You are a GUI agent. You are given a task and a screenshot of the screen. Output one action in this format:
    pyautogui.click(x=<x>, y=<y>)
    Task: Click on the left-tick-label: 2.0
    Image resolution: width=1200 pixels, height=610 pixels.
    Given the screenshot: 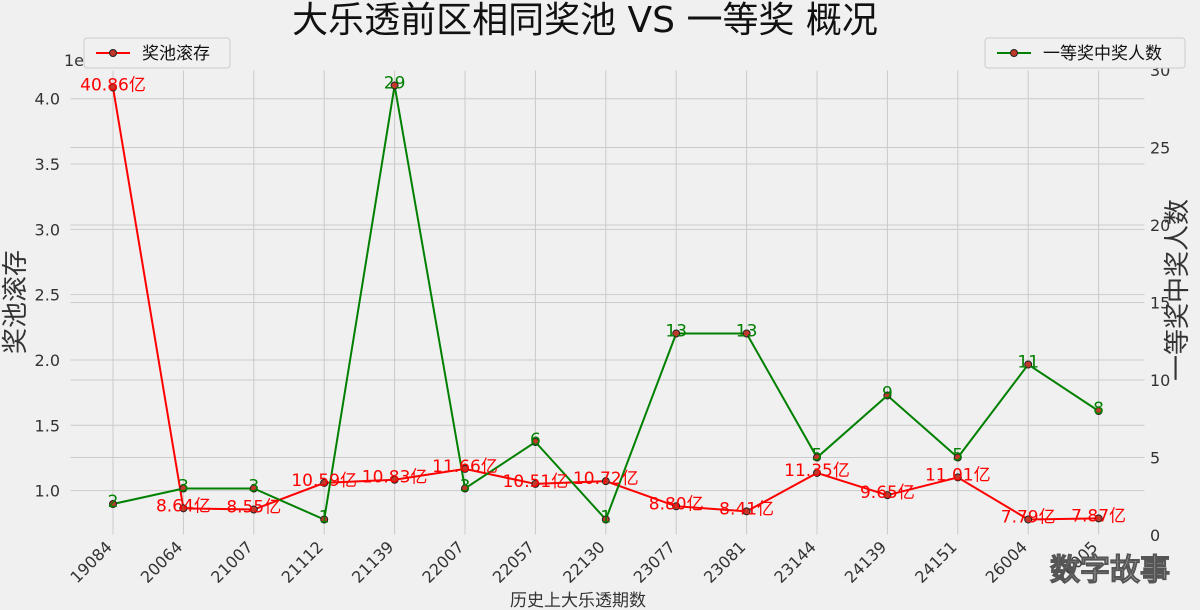 What is the action you would take?
    pyautogui.click(x=47, y=360)
    